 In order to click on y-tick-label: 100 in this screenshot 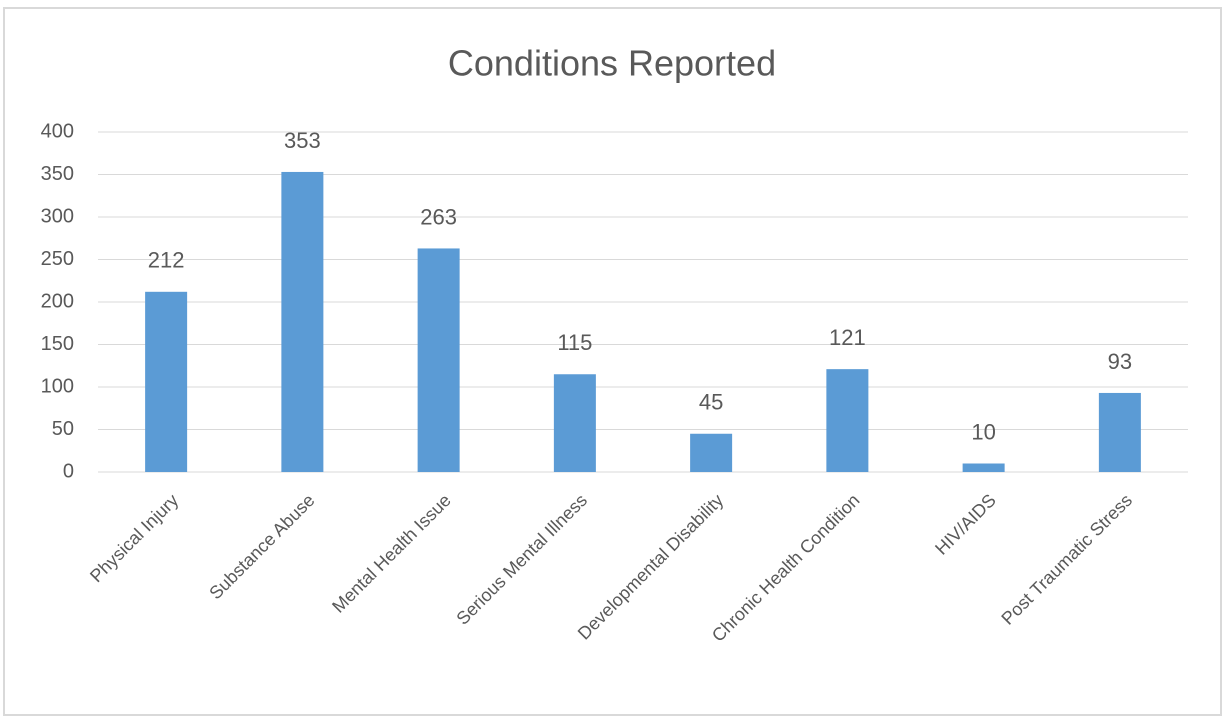, I will do `click(57, 386)`.